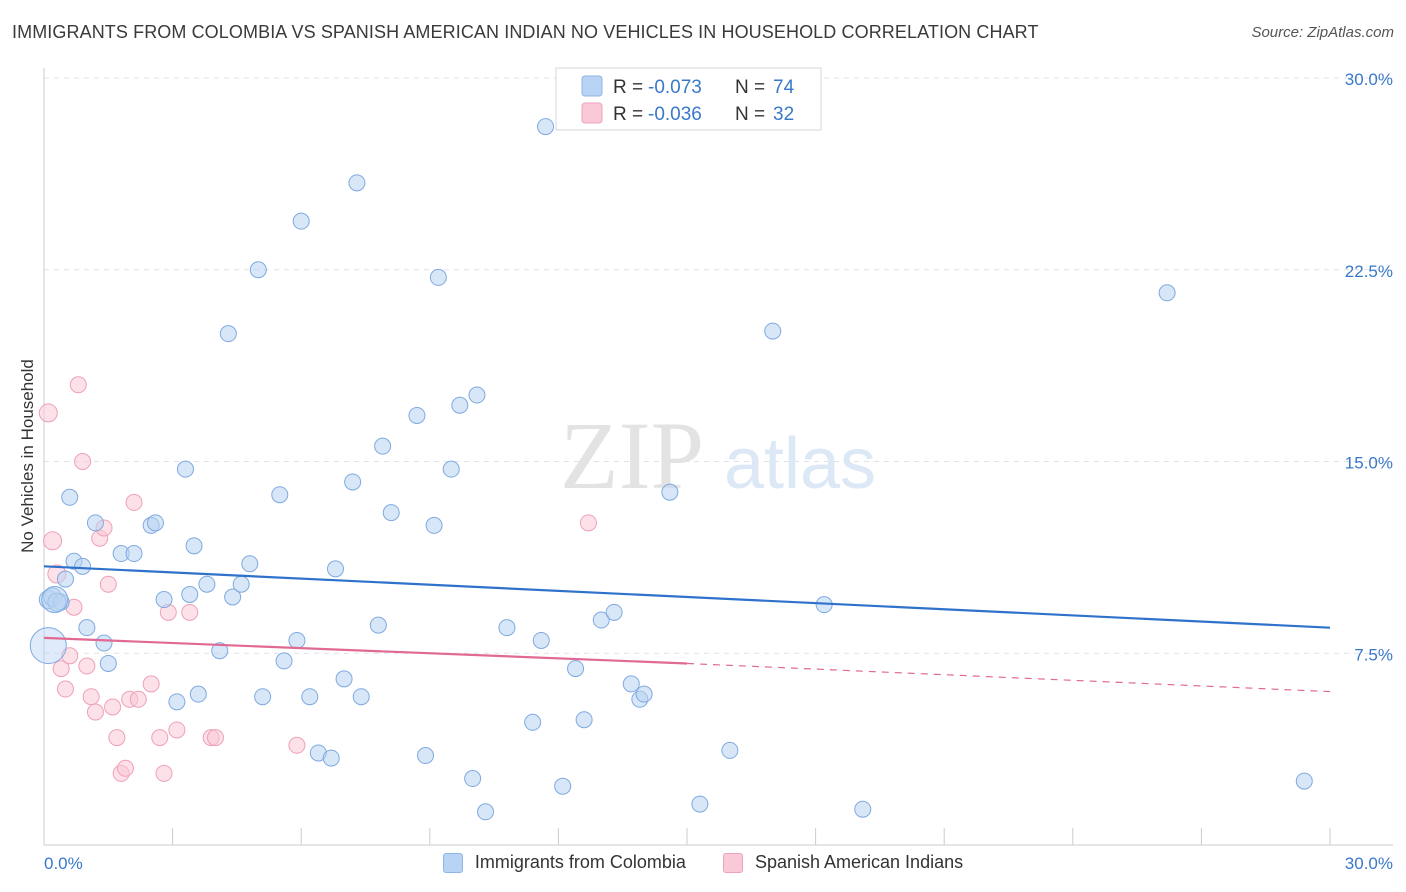  Describe the element at coordinates (632, 455) in the screenshot. I see `watermark-zip: ZIP` at that location.